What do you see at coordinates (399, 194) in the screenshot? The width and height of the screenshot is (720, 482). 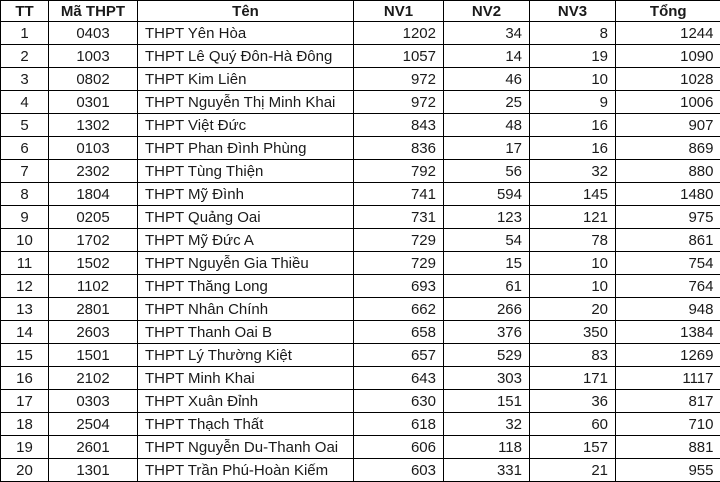 I see `cell-nv1: 741` at bounding box center [399, 194].